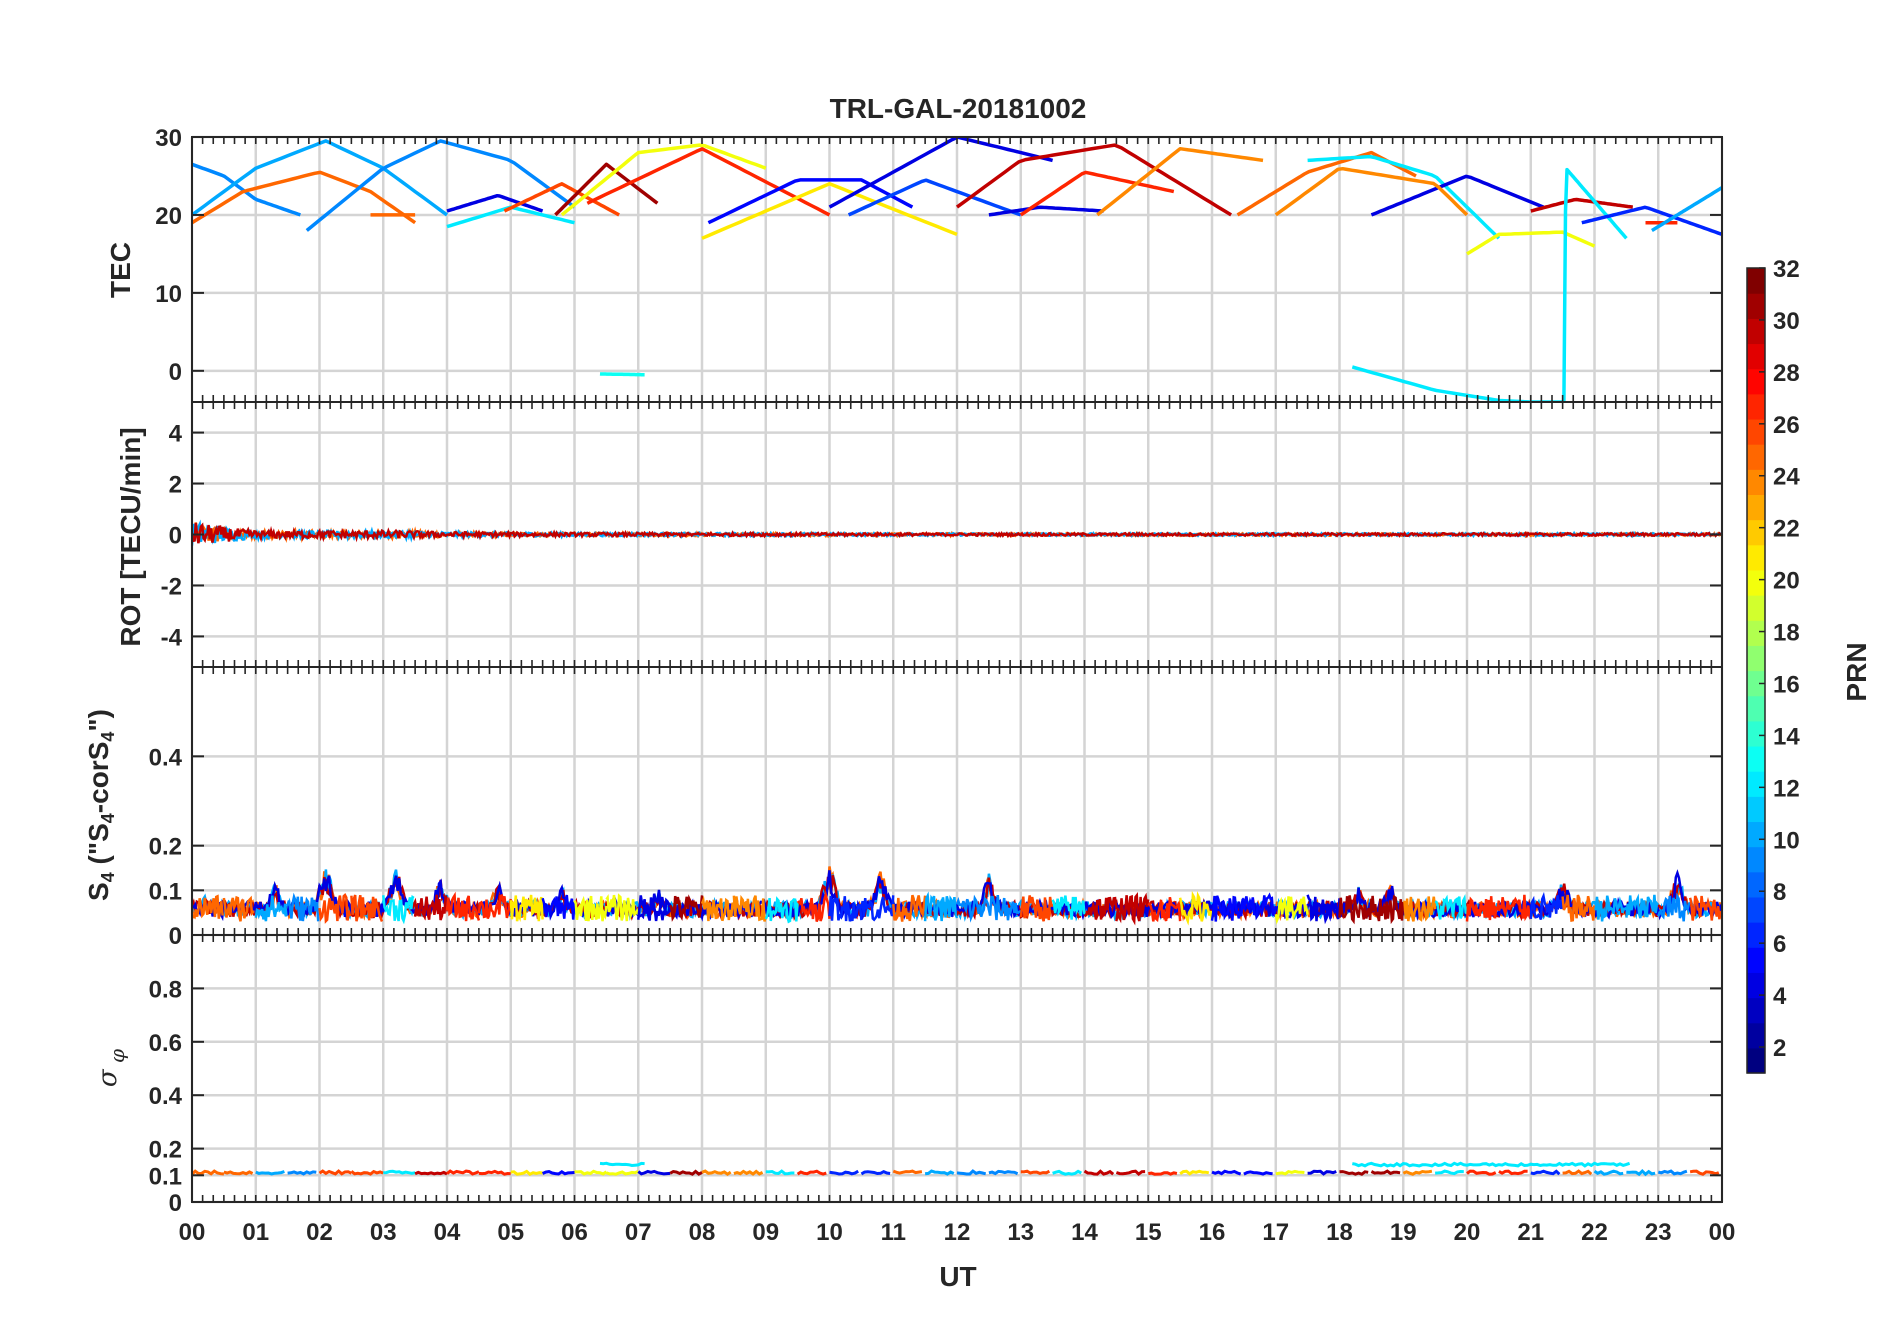  Describe the element at coordinates (1786, 840) in the screenshot. I see `colorbar-tick-label: 10` at that location.